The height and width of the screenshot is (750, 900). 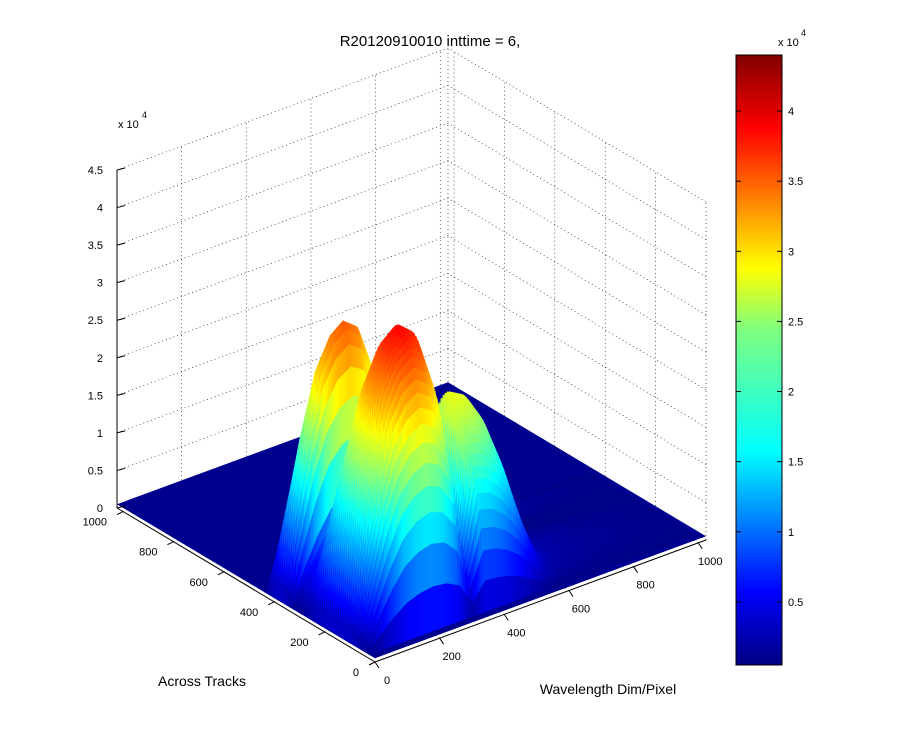 What do you see at coordinates (430, 41) in the screenshot?
I see `chart-title: R20120910010 inttime = 6,` at bounding box center [430, 41].